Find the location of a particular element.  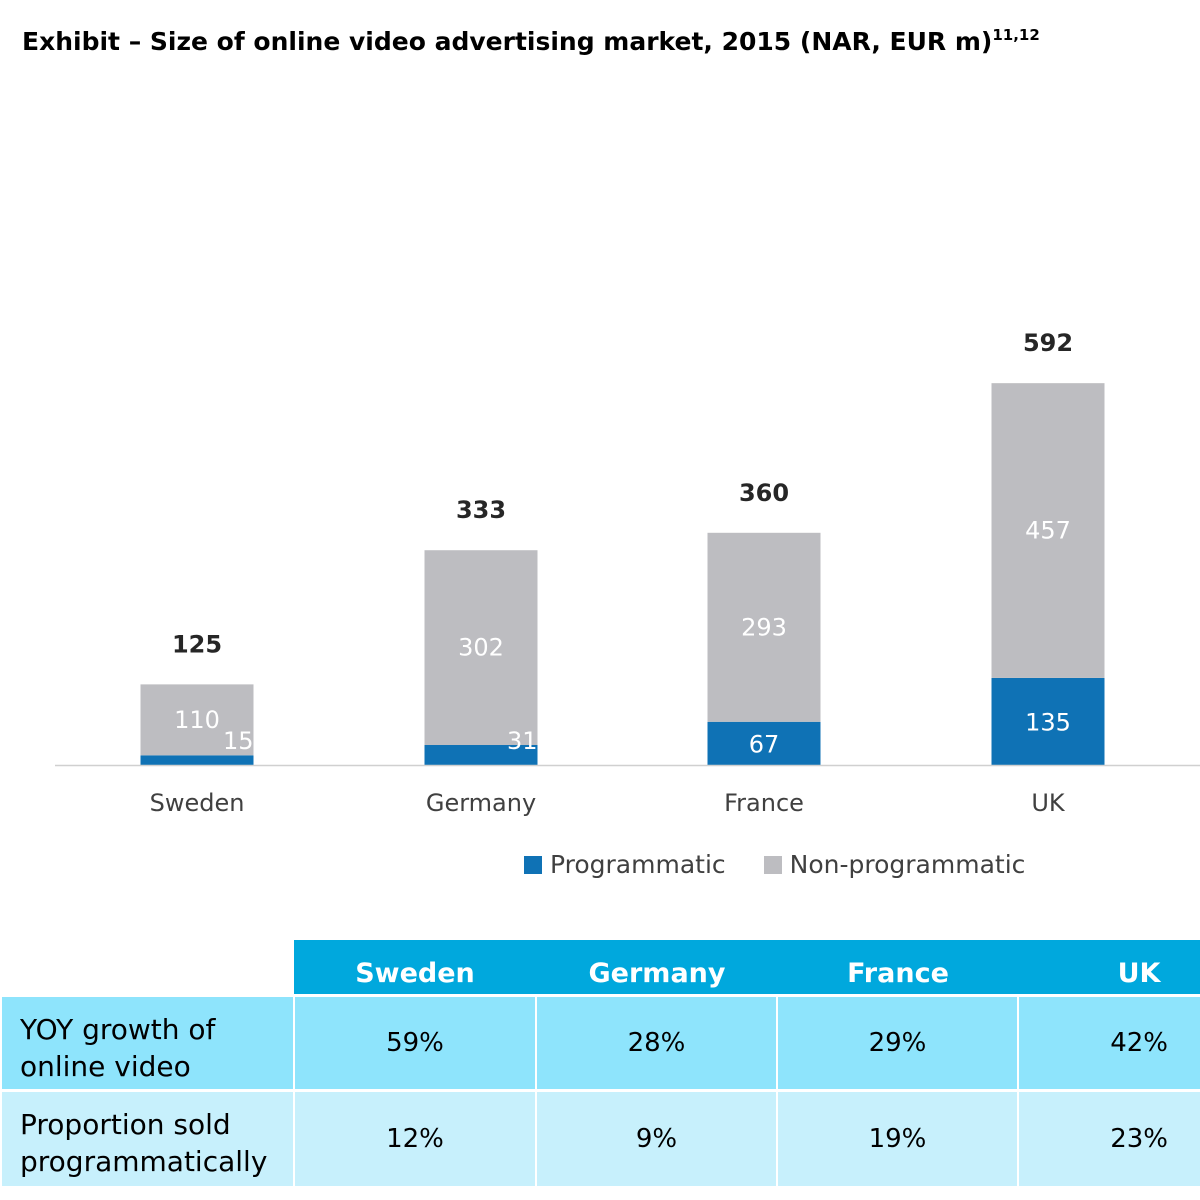

bar-programmatic-sweden is located at coordinates (197, 760).